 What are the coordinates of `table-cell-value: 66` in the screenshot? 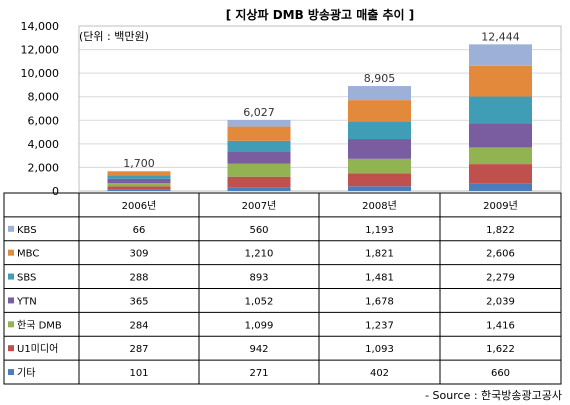 It's located at (139, 230).